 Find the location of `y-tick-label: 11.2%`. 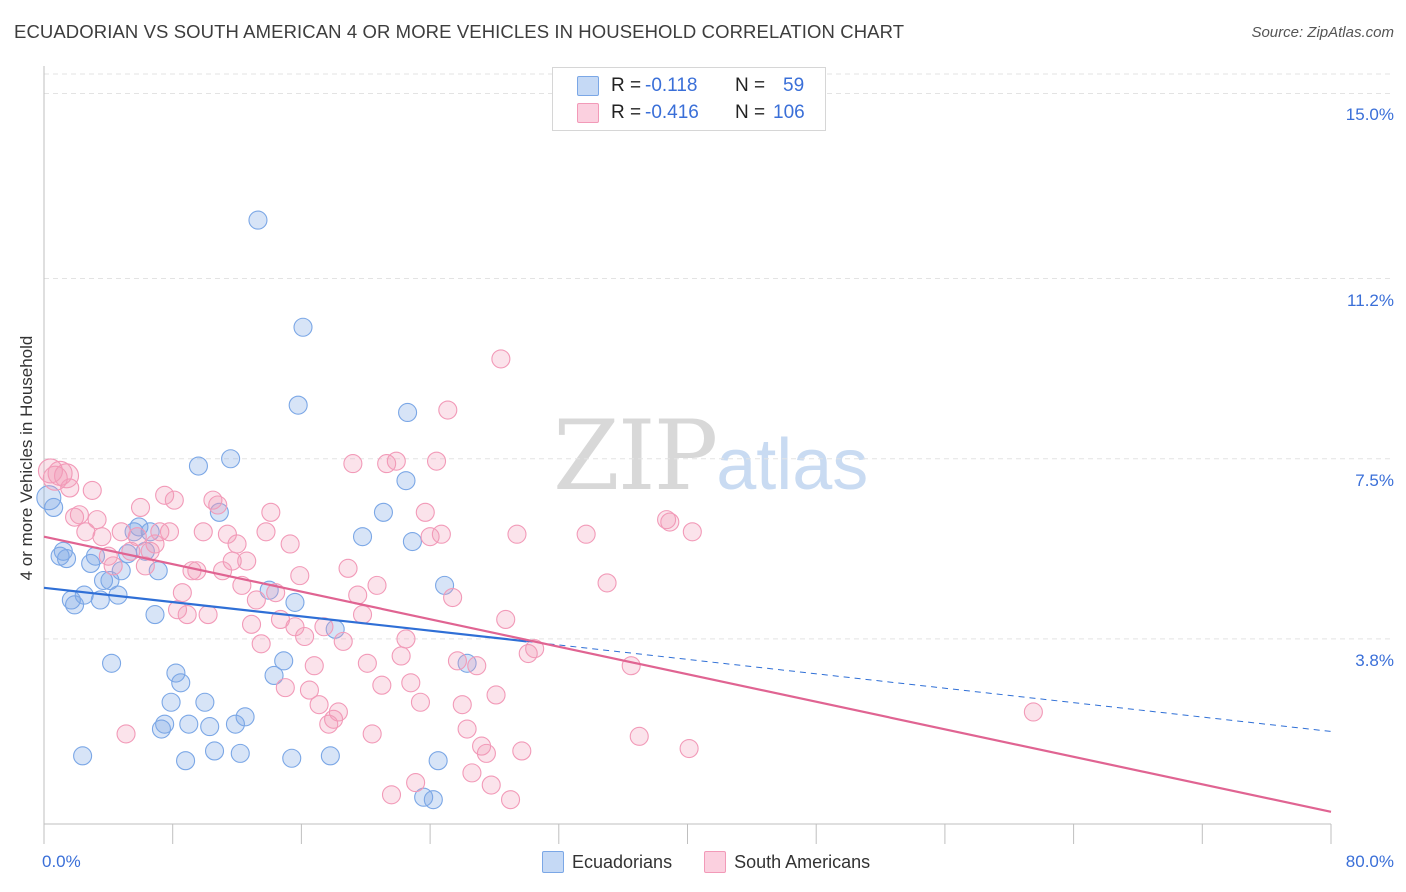

y-tick-label: 11.2% is located at coordinates (1370, 300).